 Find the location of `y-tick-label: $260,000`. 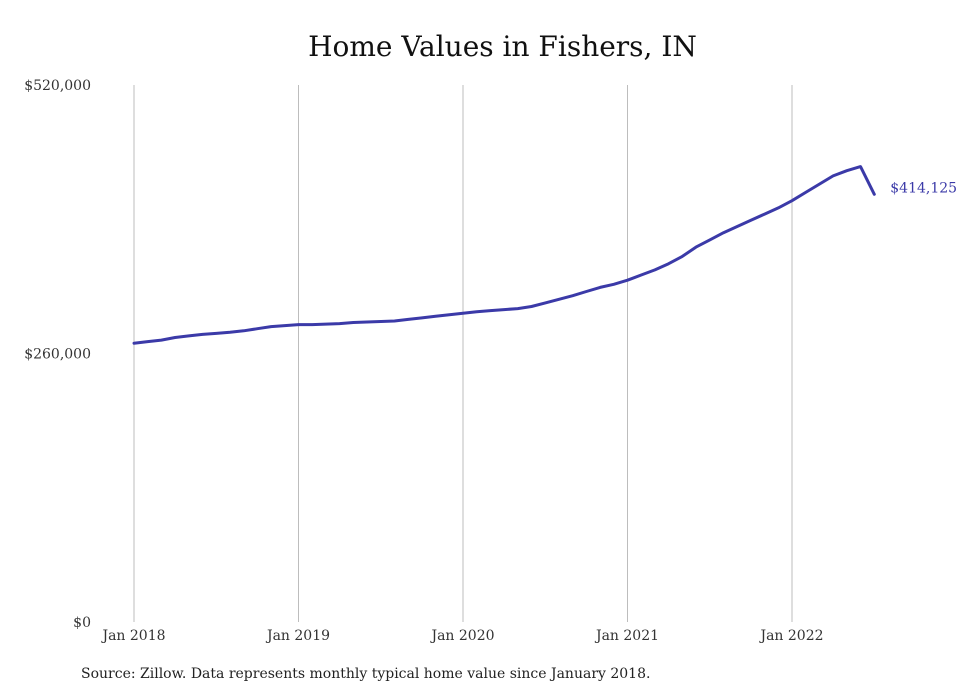

y-tick-label: $260,000 is located at coordinates (57, 355).